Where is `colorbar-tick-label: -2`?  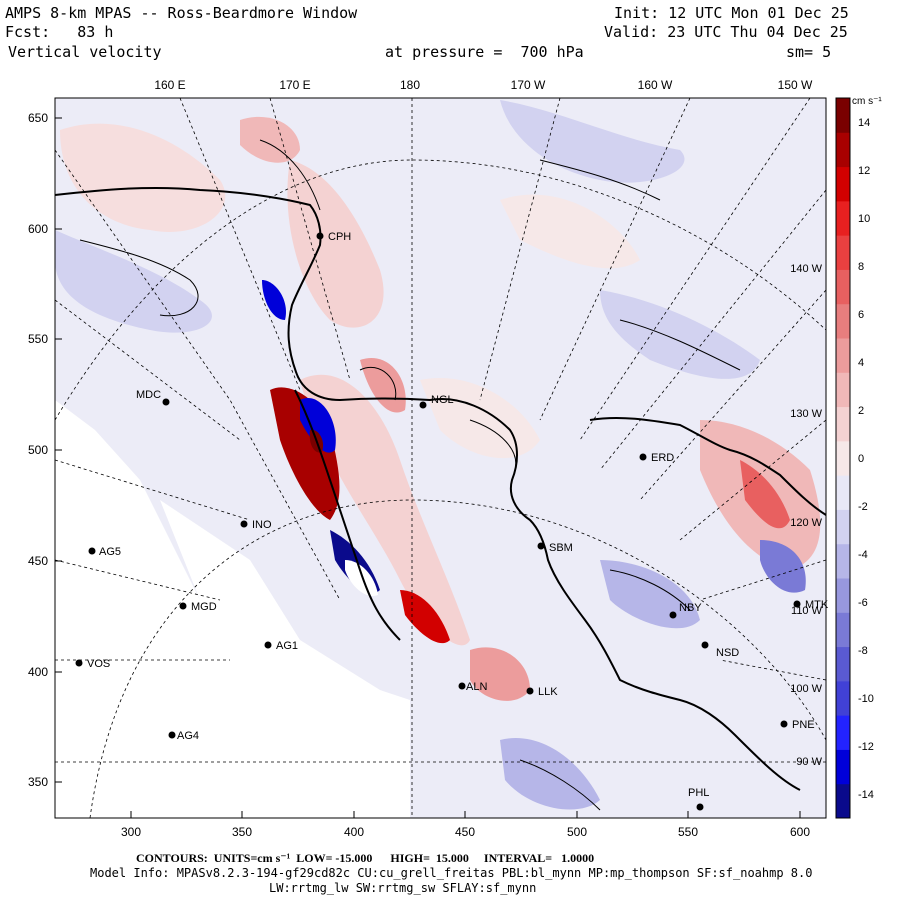
colorbar-tick-label: -2 is located at coordinates (863, 507).